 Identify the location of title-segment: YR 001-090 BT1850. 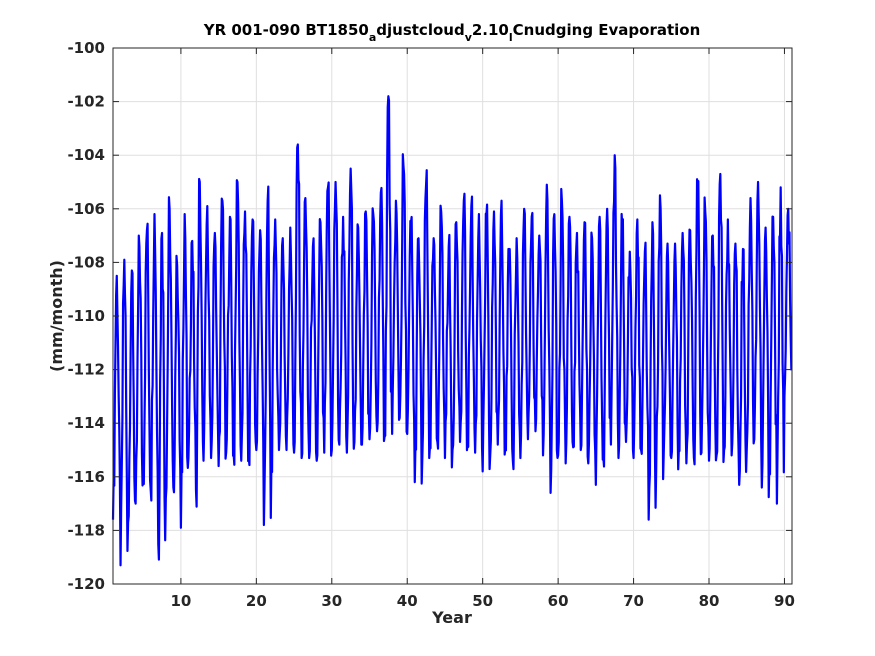
(286, 30).